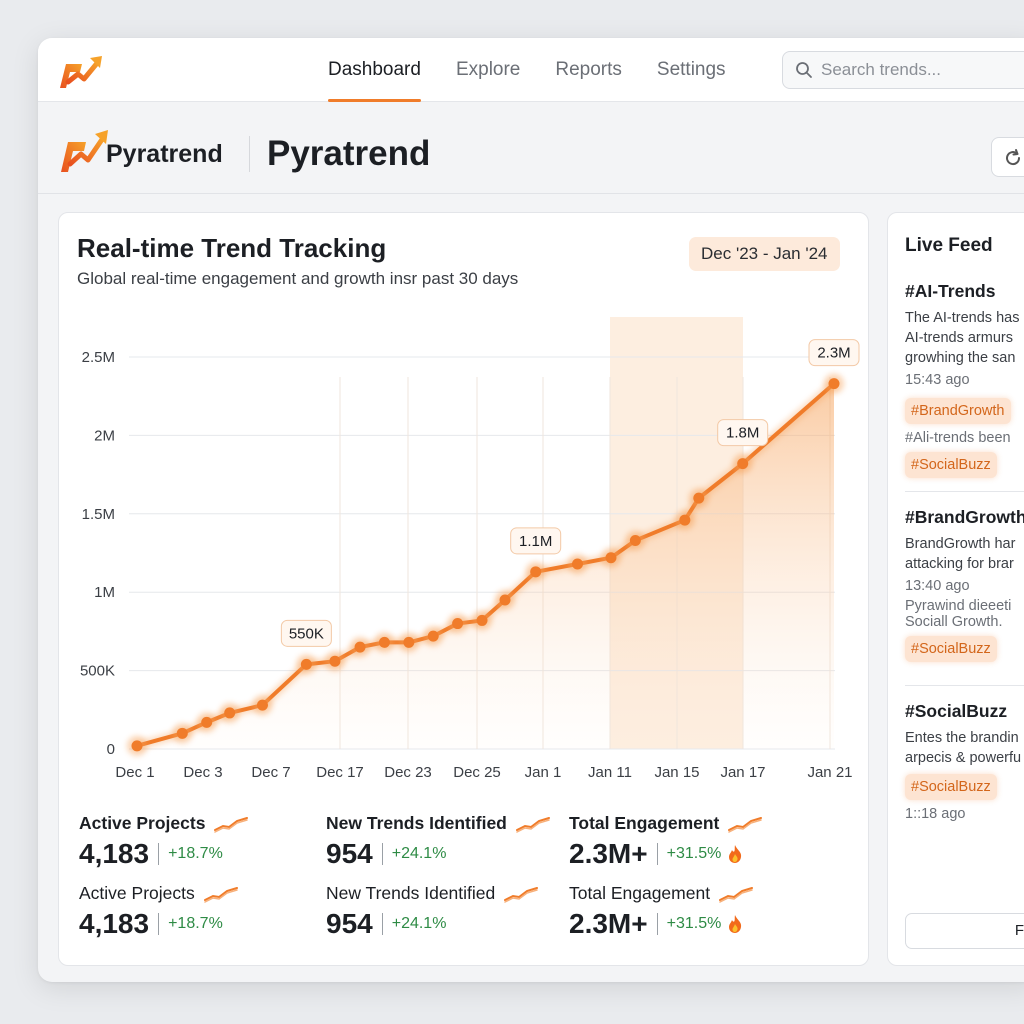 The width and height of the screenshot is (1024, 1024). Describe the element at coordinates (742, 772) in the screenshot. I see `x-tick-label: Jan 17` at that location.